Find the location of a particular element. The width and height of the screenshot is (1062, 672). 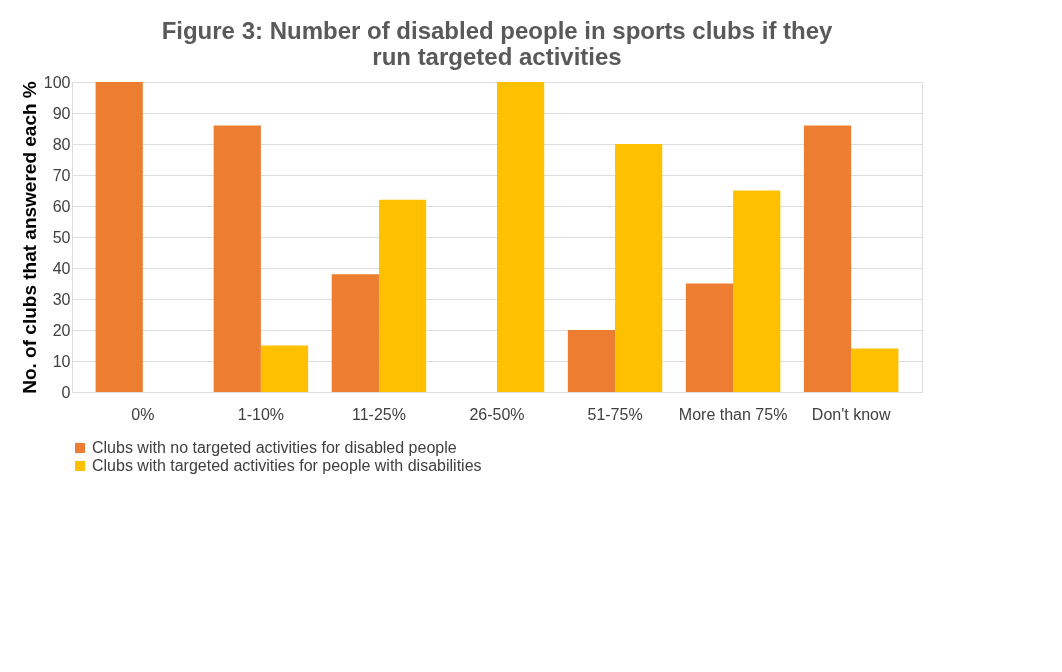

y-tick-label: 90 is located at coordinates (61, 113).